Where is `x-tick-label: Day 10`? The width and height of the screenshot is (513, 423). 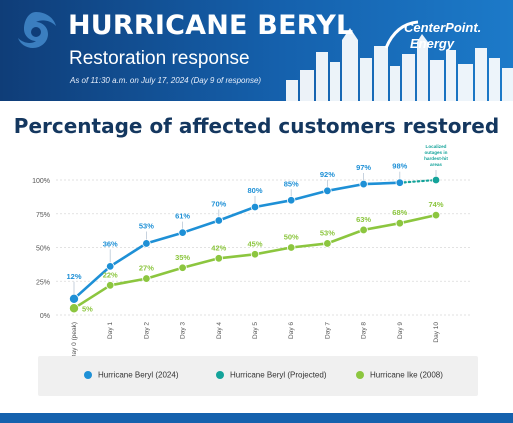 x-tick-label: Day 10 is located at coordinates (436, 332).